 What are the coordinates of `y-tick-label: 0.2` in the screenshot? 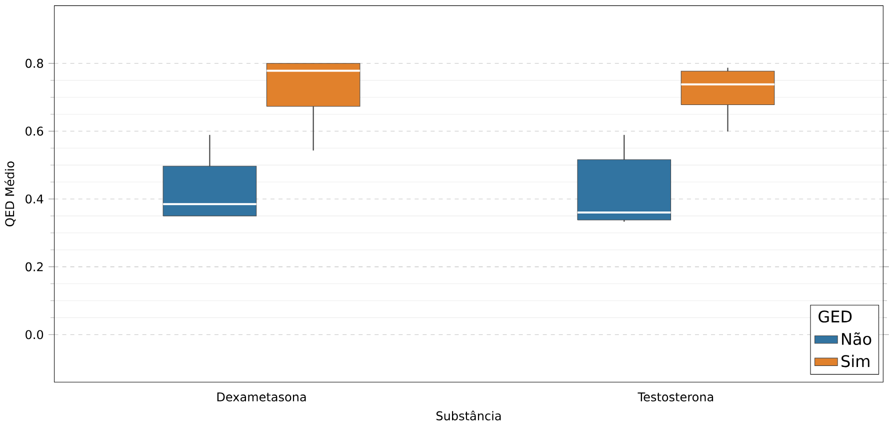 It's located at (34, 267).